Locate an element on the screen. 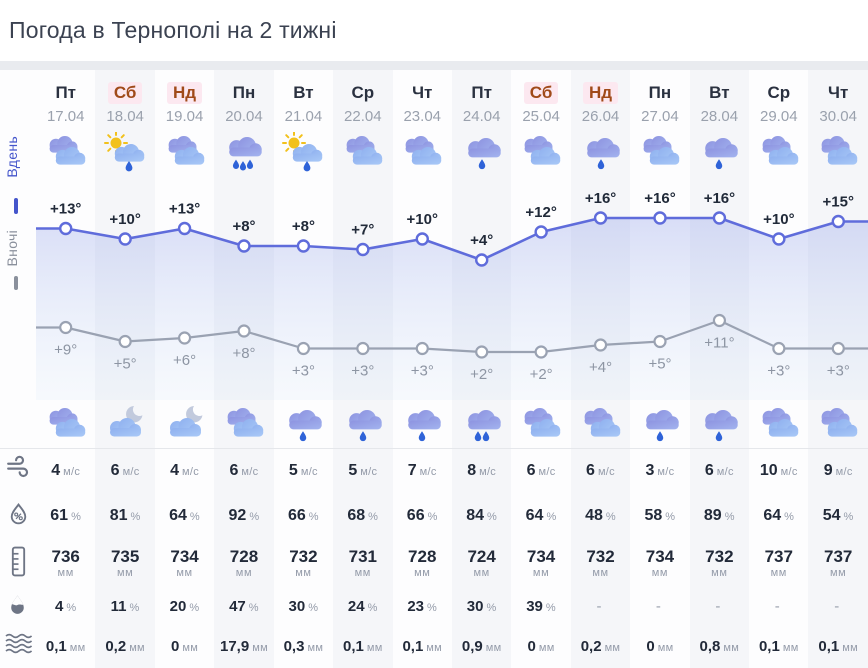 This screenshot has height=668, width=868. humidity-drop-icon is located at coordinates (18, 513).